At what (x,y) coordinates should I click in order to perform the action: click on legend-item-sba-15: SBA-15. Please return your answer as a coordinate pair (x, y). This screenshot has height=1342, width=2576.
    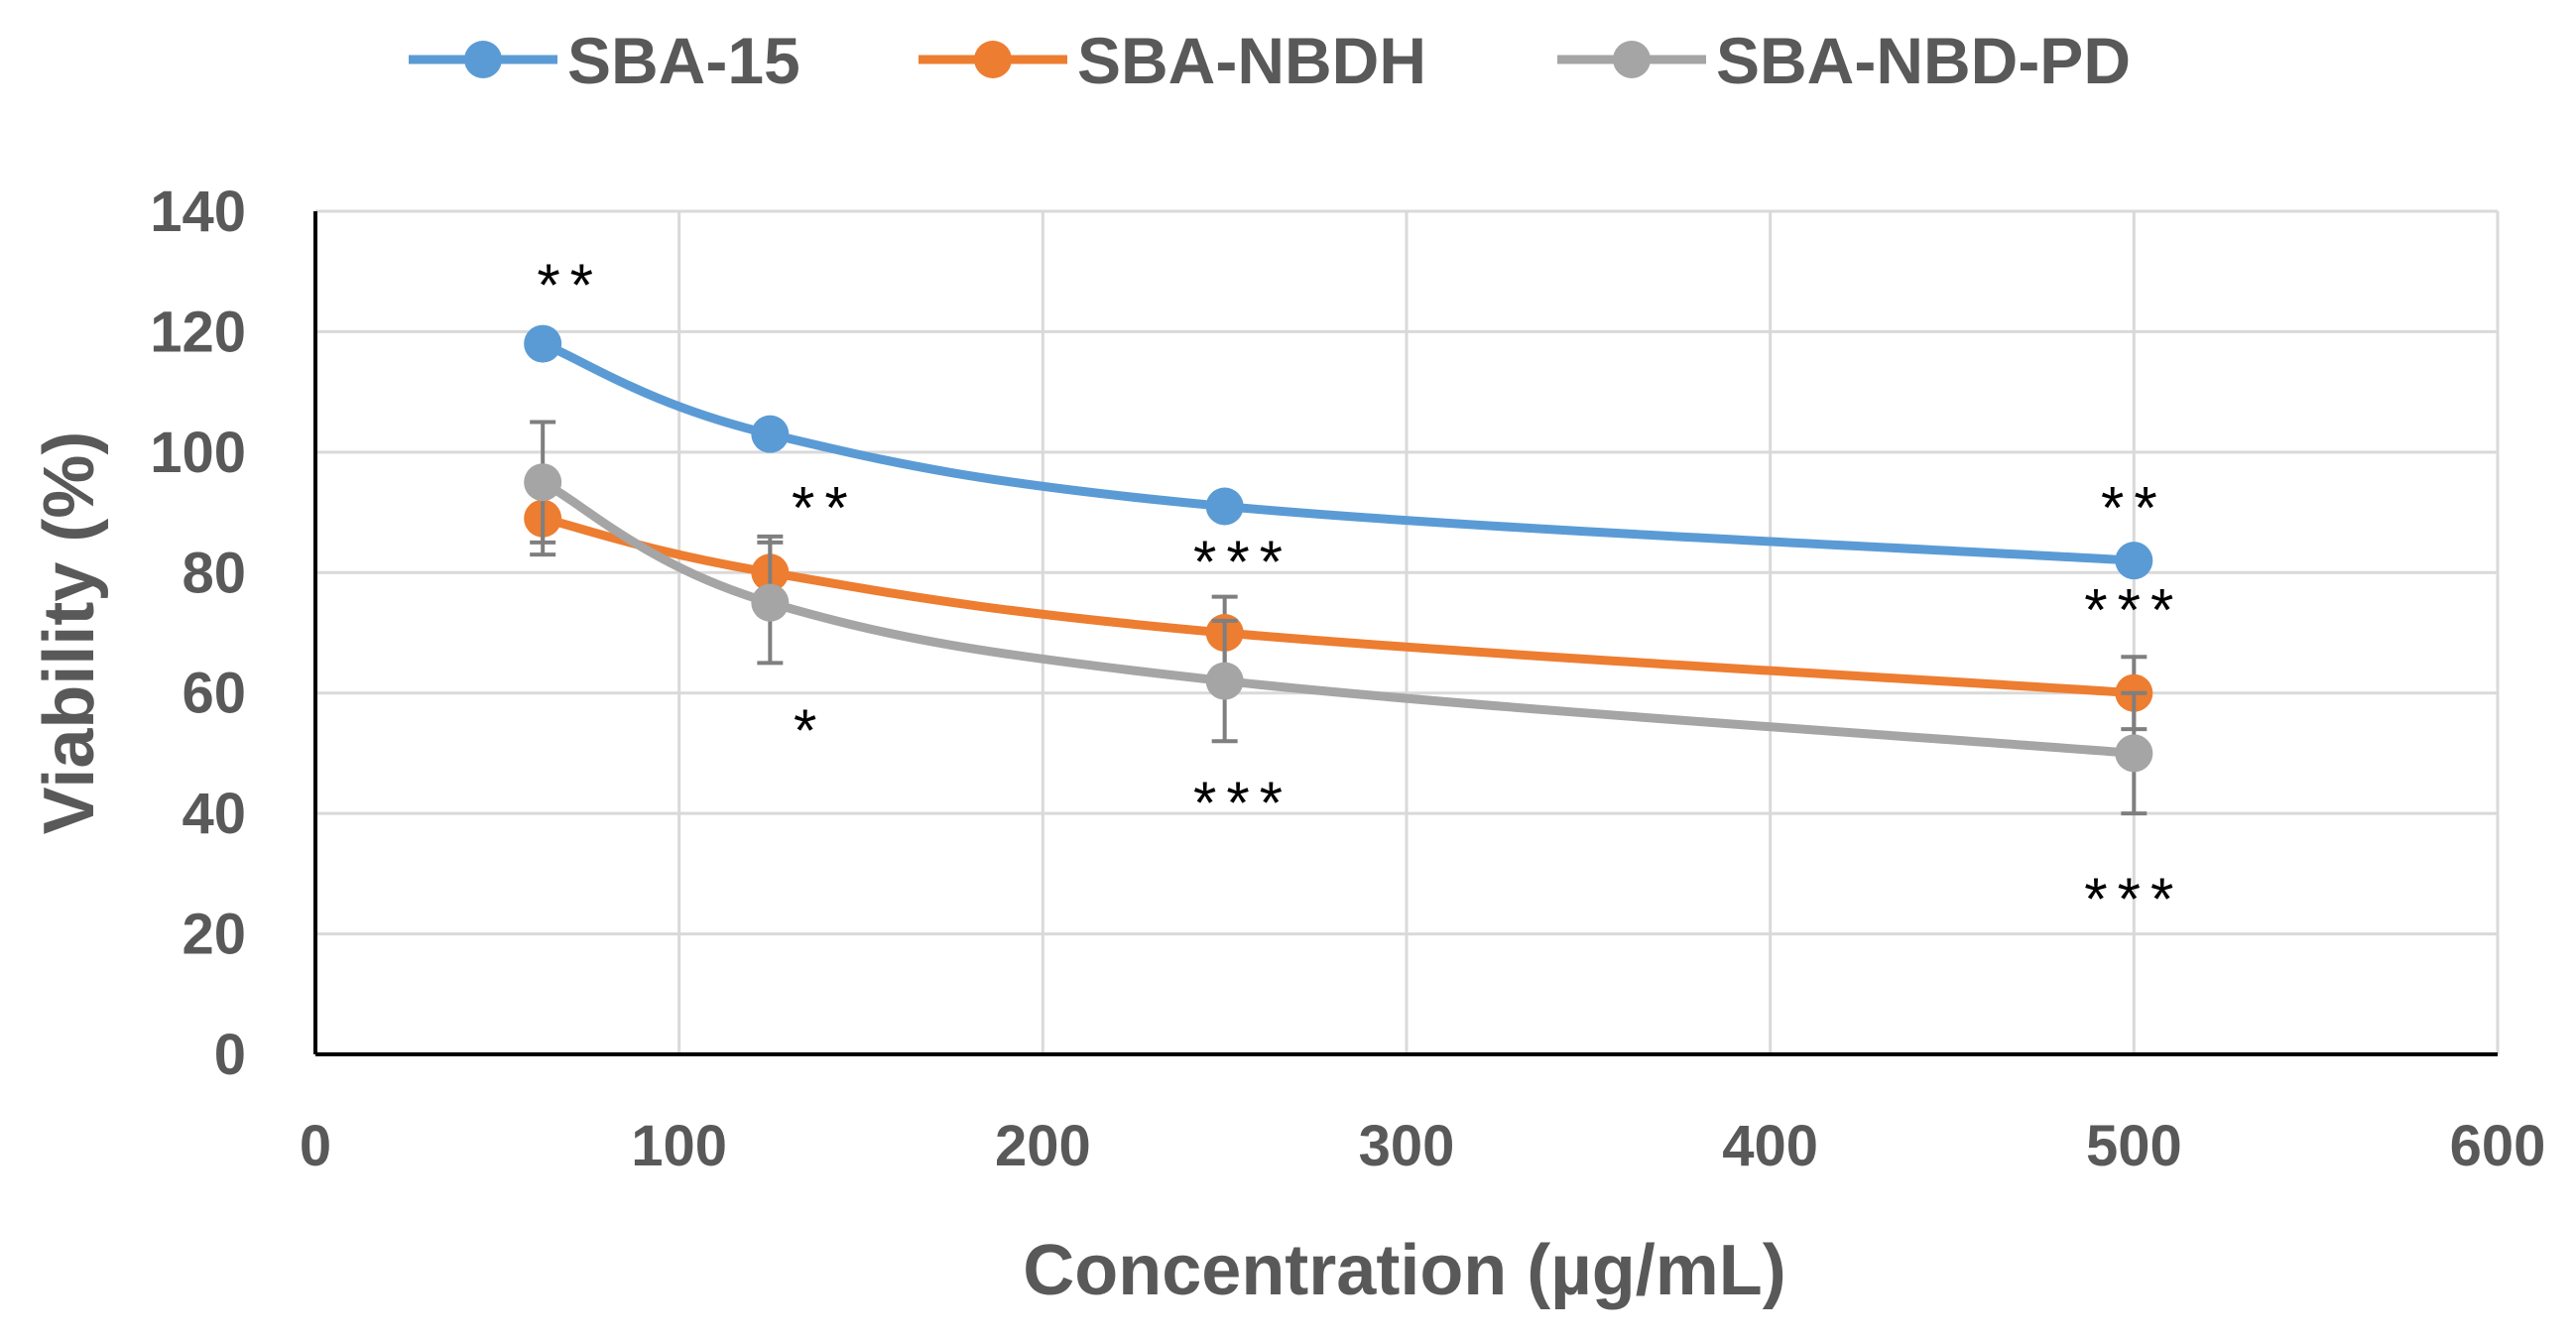
    Looking at the image, I should click on (604, 60).